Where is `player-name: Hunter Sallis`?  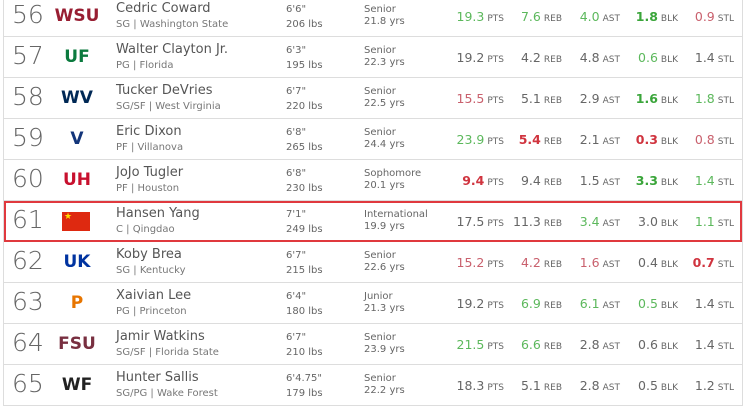
player-name: Hunter Sallis is located at coordinates (157, 377).